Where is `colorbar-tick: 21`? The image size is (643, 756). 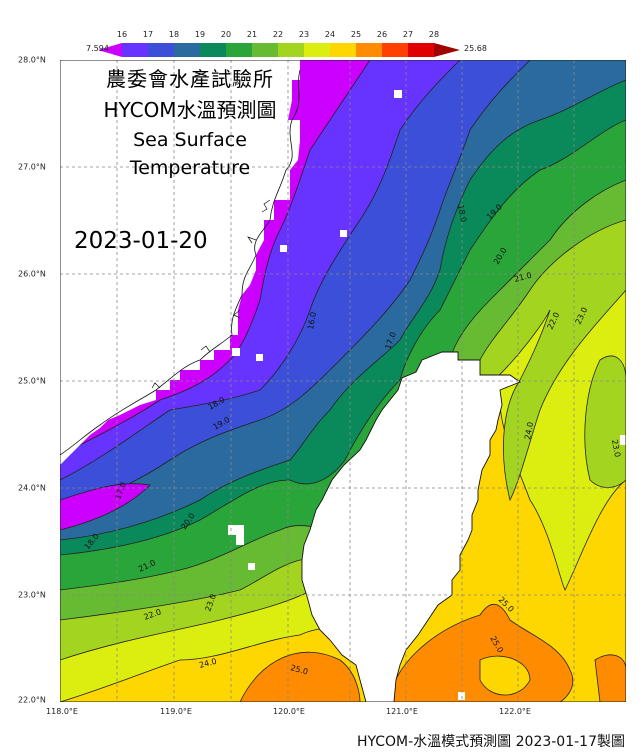
colorbar-tick: 21 is located at coordinates (252, 34).